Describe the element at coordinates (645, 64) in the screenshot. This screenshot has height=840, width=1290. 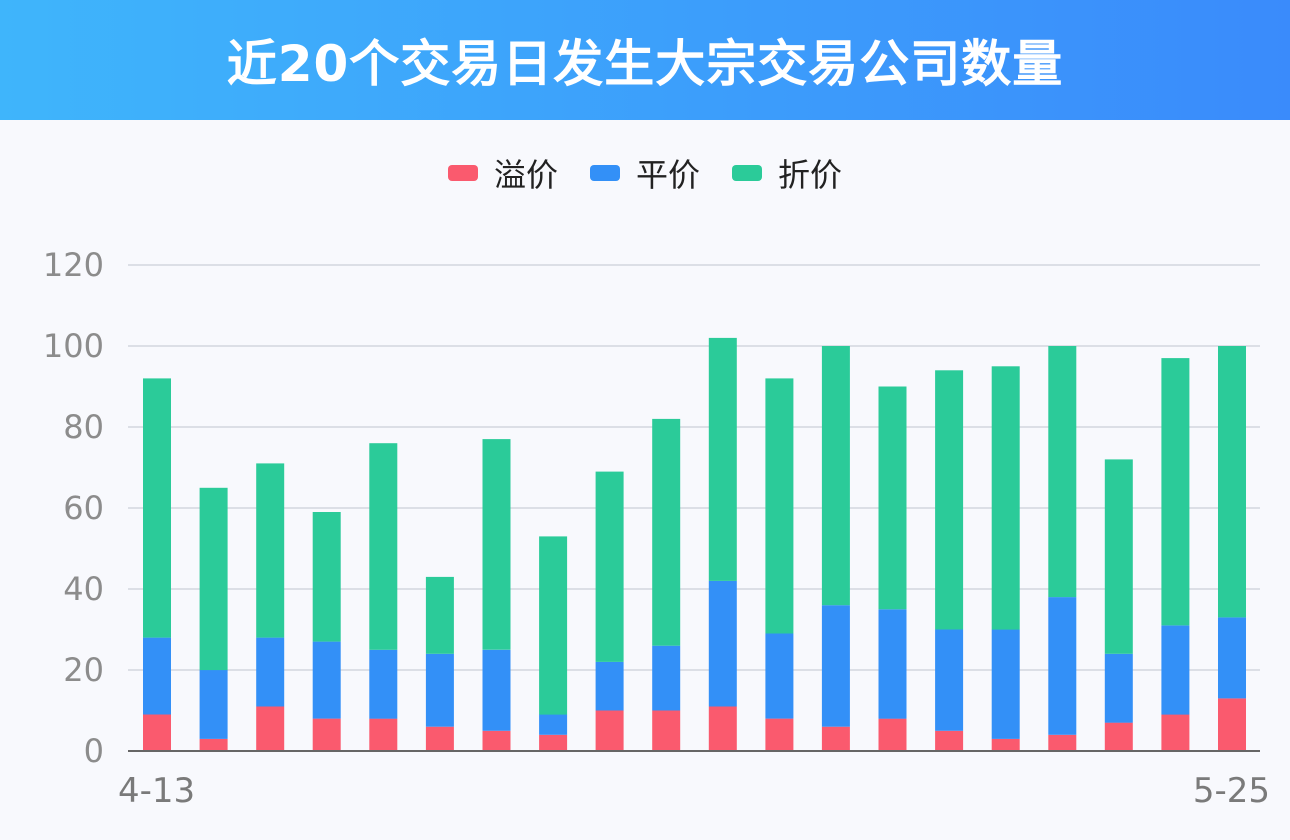
I see `page-title: 近20个交易日发生大宗交易公司数量` at that location.